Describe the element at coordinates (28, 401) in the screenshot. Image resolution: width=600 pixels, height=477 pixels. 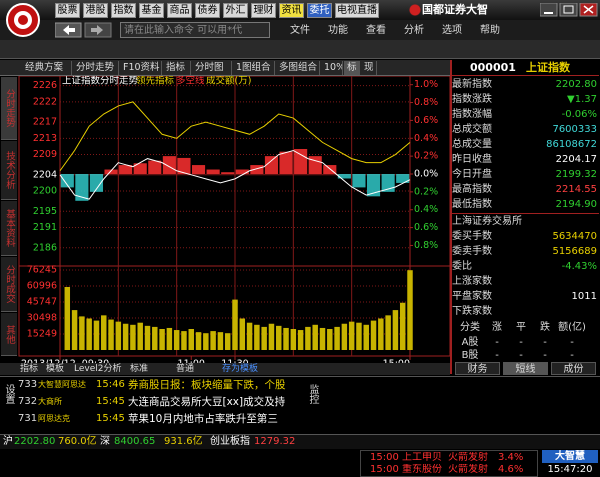
I see `news-id: 732` at that location.